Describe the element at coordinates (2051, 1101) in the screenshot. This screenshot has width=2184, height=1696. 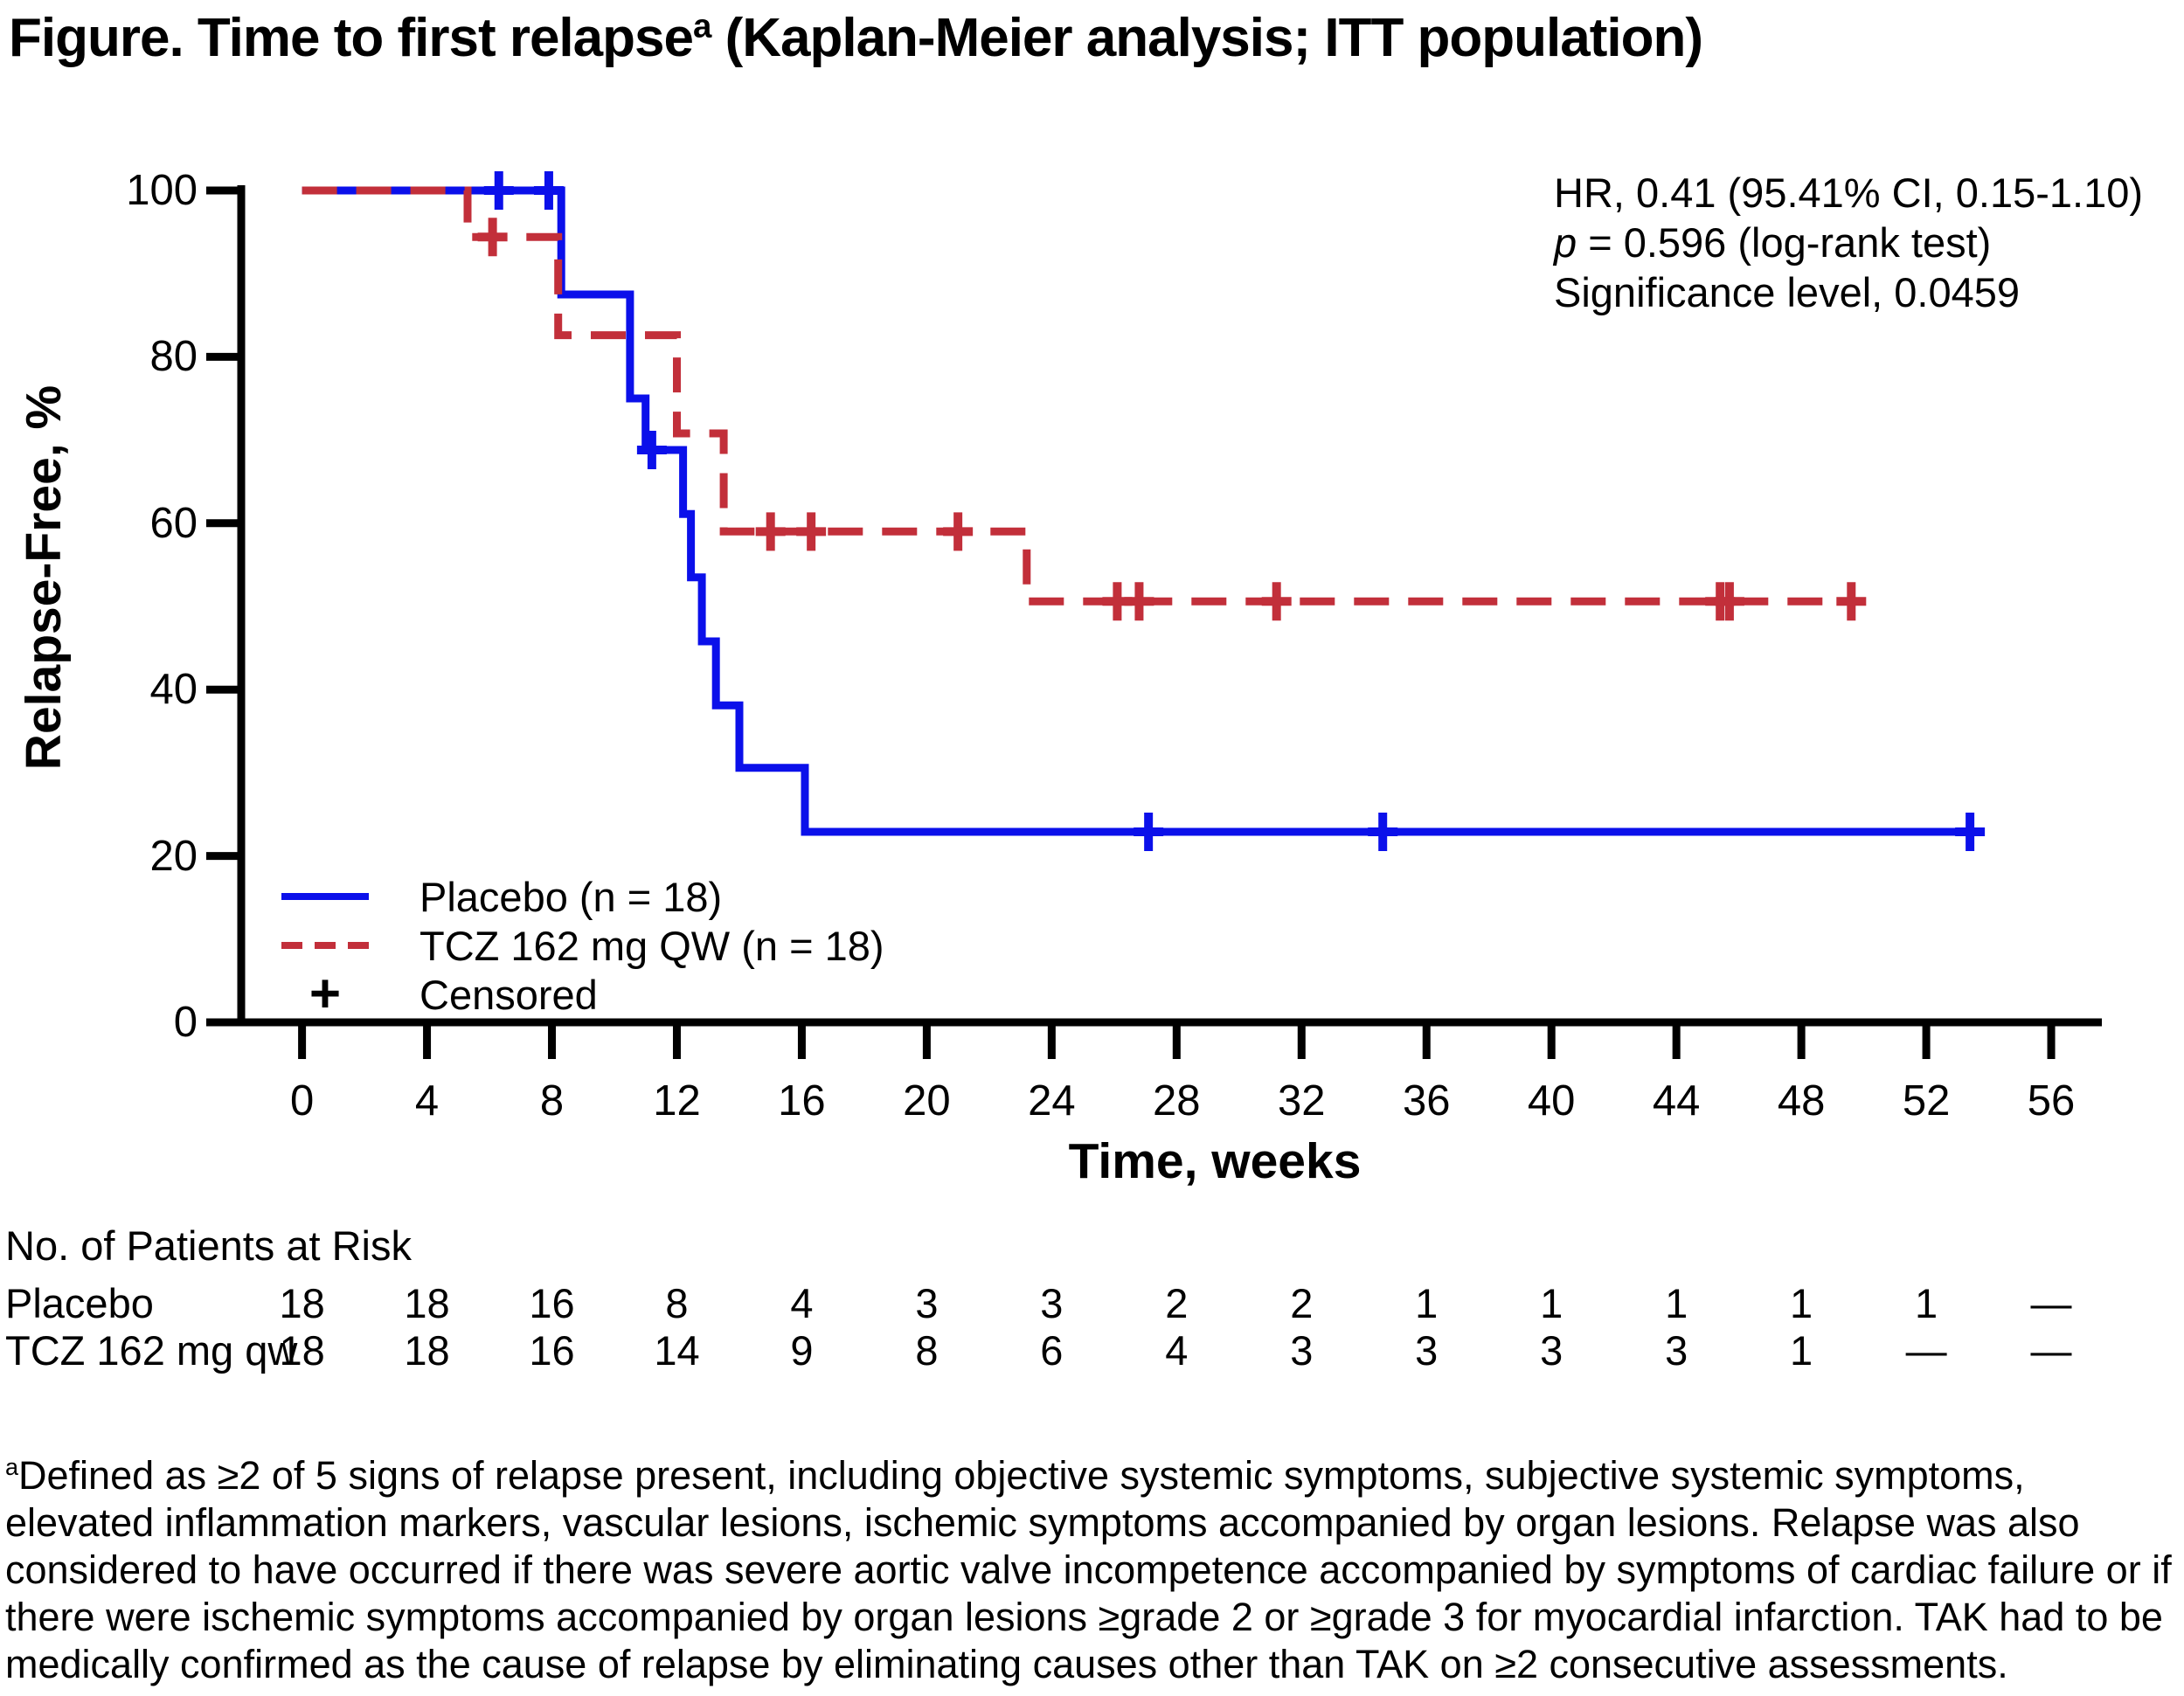
I see `x-tick-label-56: 56` at that location.